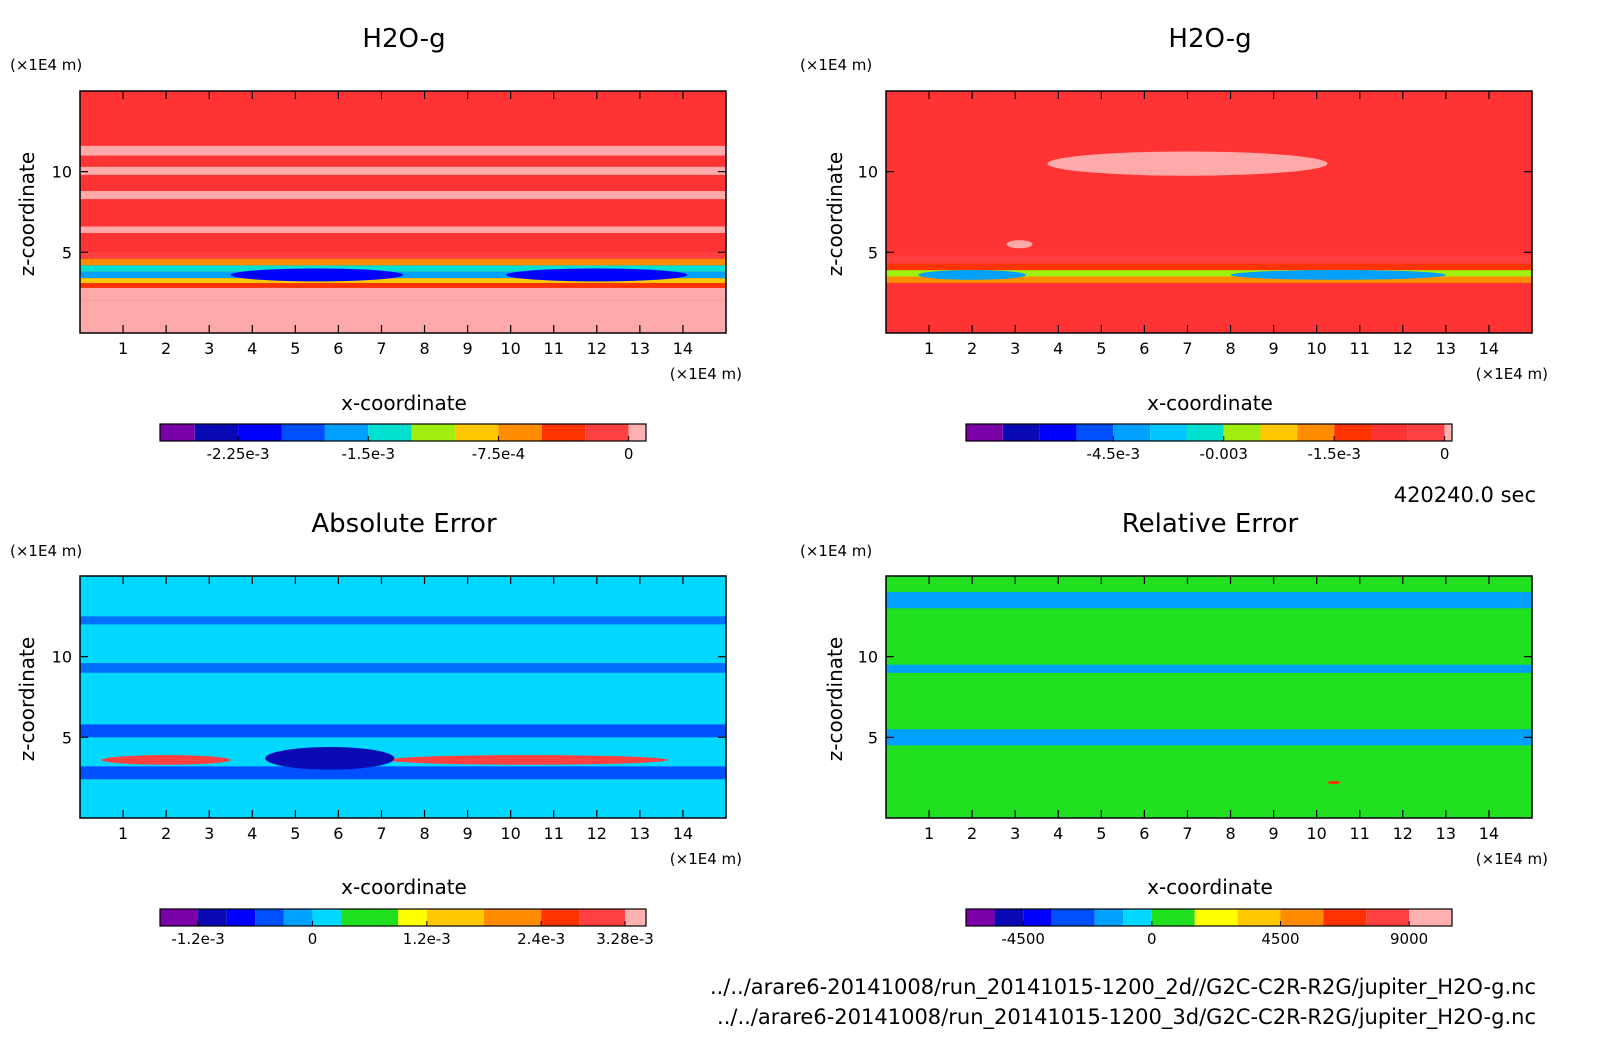  Describe the element at coordinates (406, 928) in the screenshot. I see `colorbar: -1.2e-3 0 1.2e-3 2.4e-3 3.28e-3` at that location.